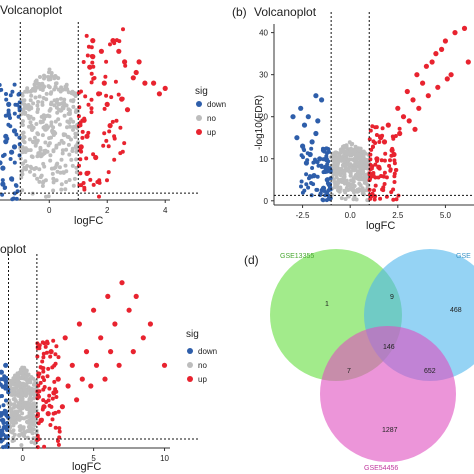  Describe the element at coordinates (210, 111) in the screenshot. I see `panel-a-legend: sig down no up` at that location.